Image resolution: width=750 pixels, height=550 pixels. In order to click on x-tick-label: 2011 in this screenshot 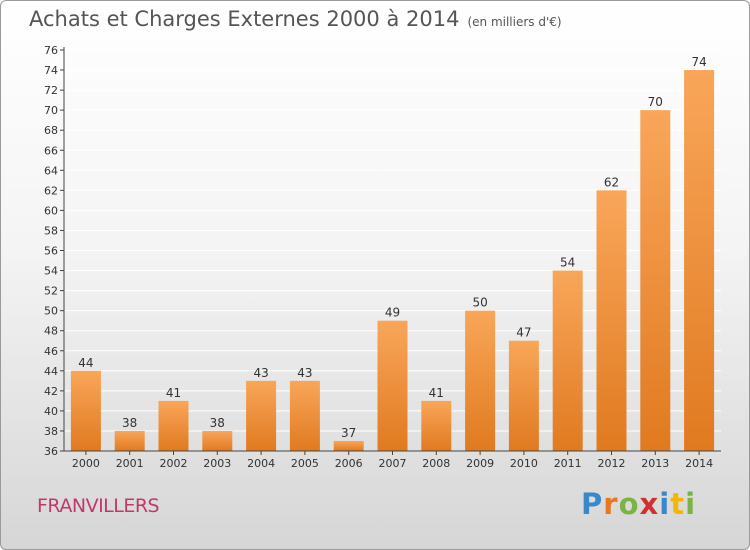, I will do `click(568, 463)`.